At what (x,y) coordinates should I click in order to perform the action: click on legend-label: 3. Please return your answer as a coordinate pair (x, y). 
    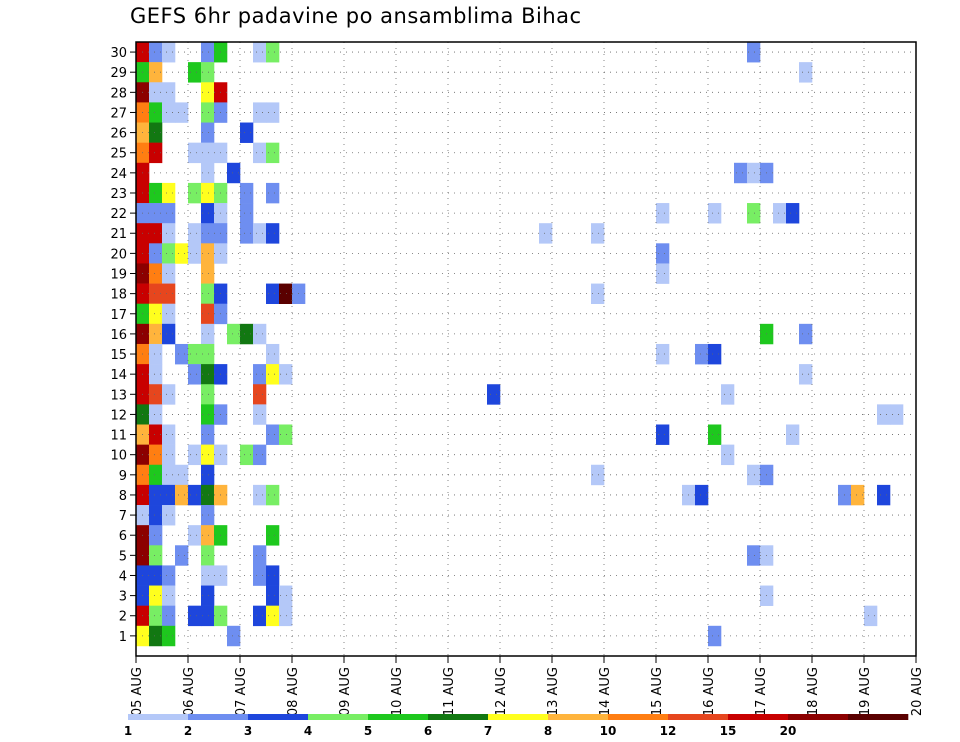
    Looking at the image, I should click on (248, 731).